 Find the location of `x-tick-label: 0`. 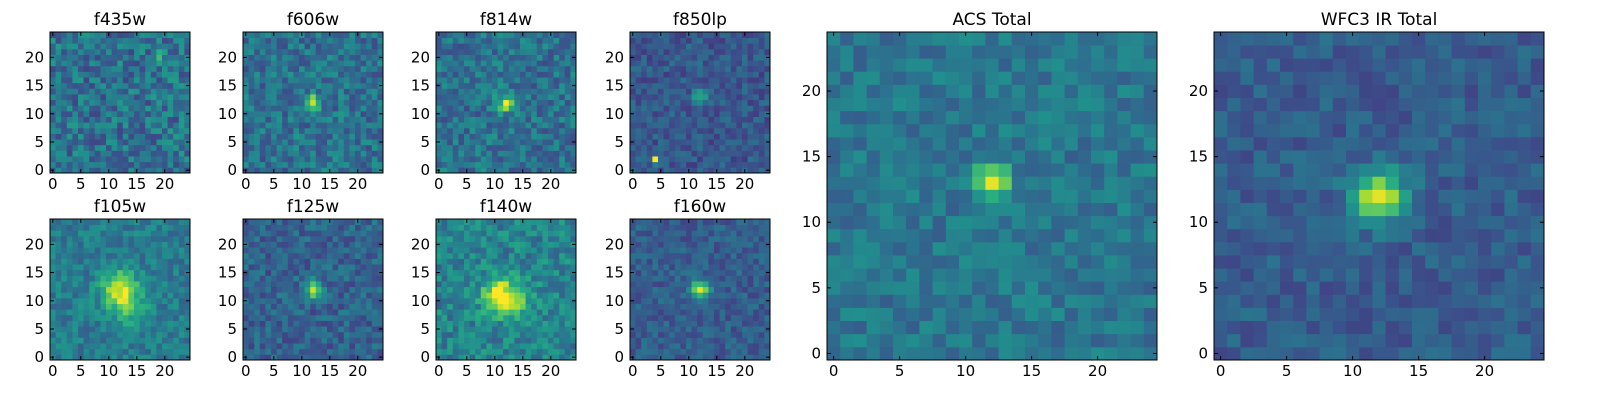

x-tick-label: 0 is located at coordinates (53, 184).